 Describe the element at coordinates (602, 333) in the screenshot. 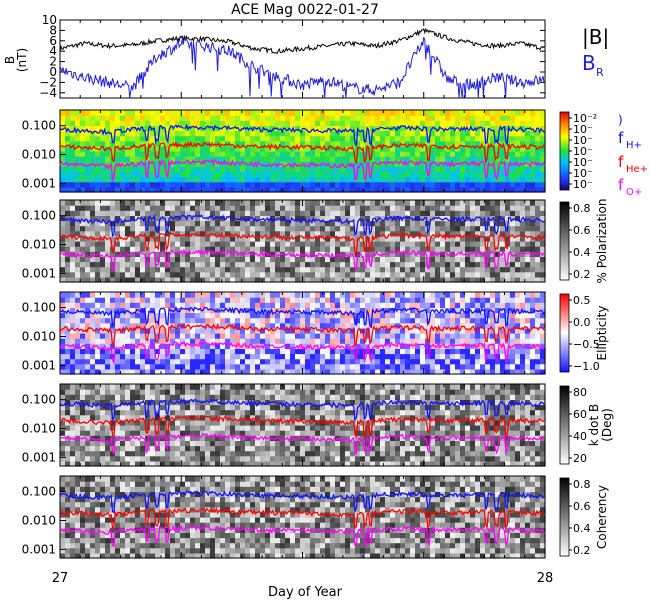

I see `colorbar-axis-label: Ellipticity` at that location.